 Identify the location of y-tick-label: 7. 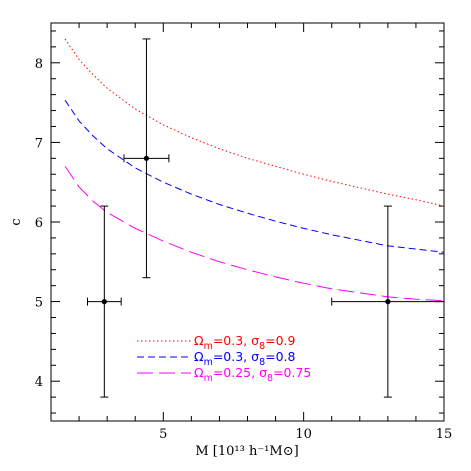
(39, 143).